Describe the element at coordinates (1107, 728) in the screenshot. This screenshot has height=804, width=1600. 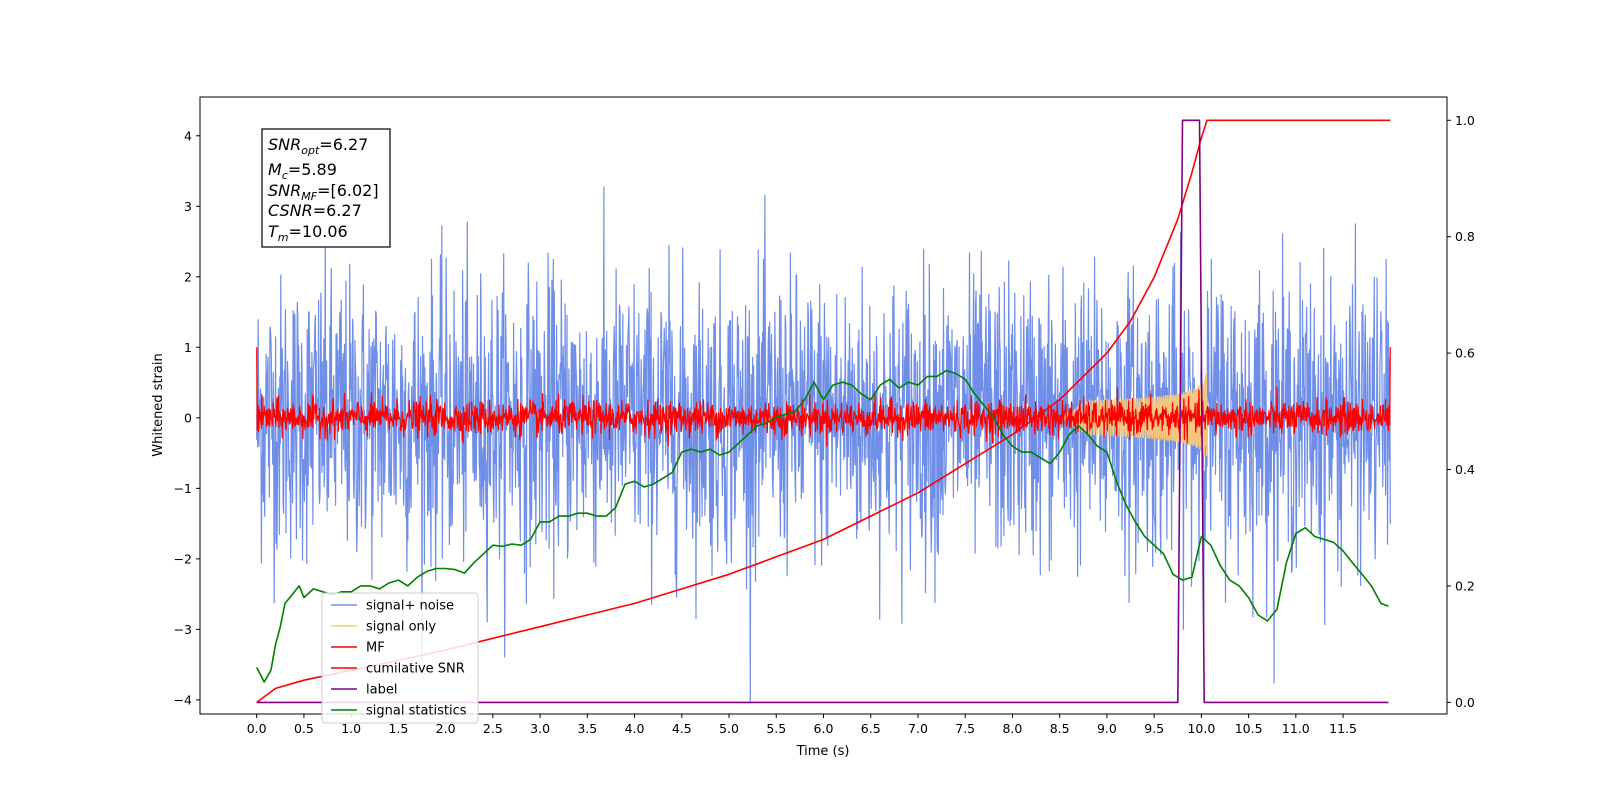
I see `x-tick-label: 9.0` at that location.